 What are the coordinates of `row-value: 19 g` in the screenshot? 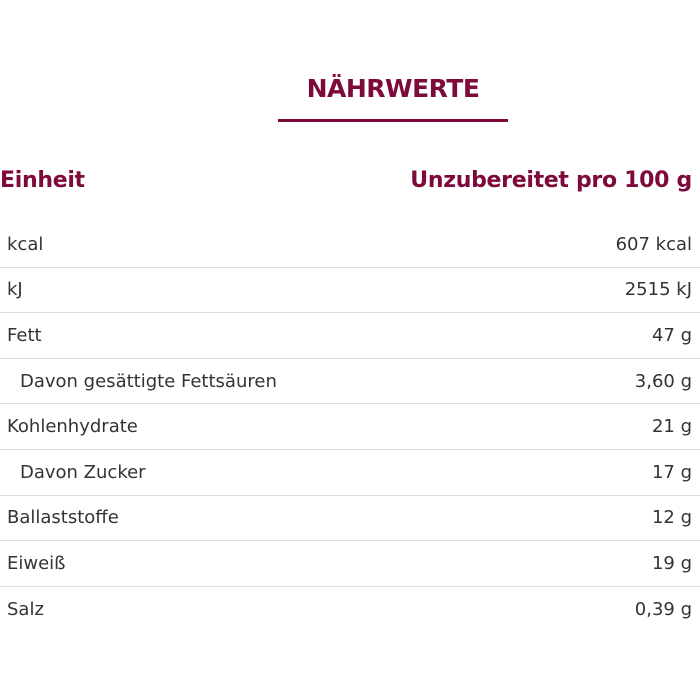 It's located at (671, 563).